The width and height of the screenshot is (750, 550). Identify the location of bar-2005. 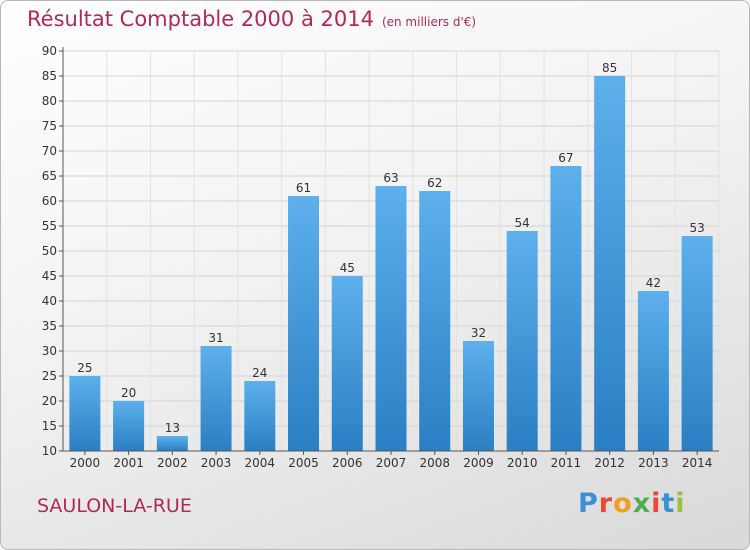
(304, 323).